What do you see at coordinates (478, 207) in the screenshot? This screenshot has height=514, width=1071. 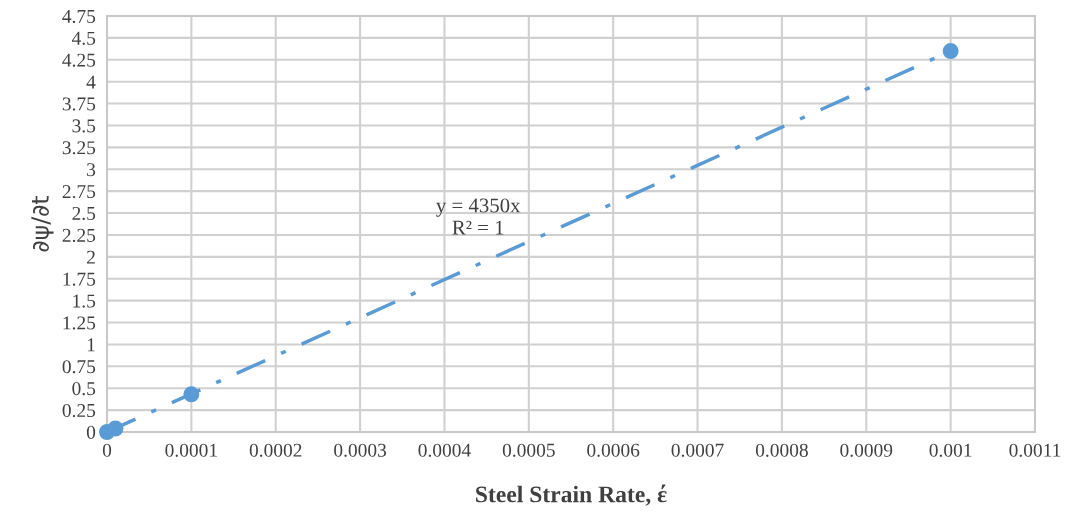 I see `annotation: y = 4350x` at bounding box center [478, 207].